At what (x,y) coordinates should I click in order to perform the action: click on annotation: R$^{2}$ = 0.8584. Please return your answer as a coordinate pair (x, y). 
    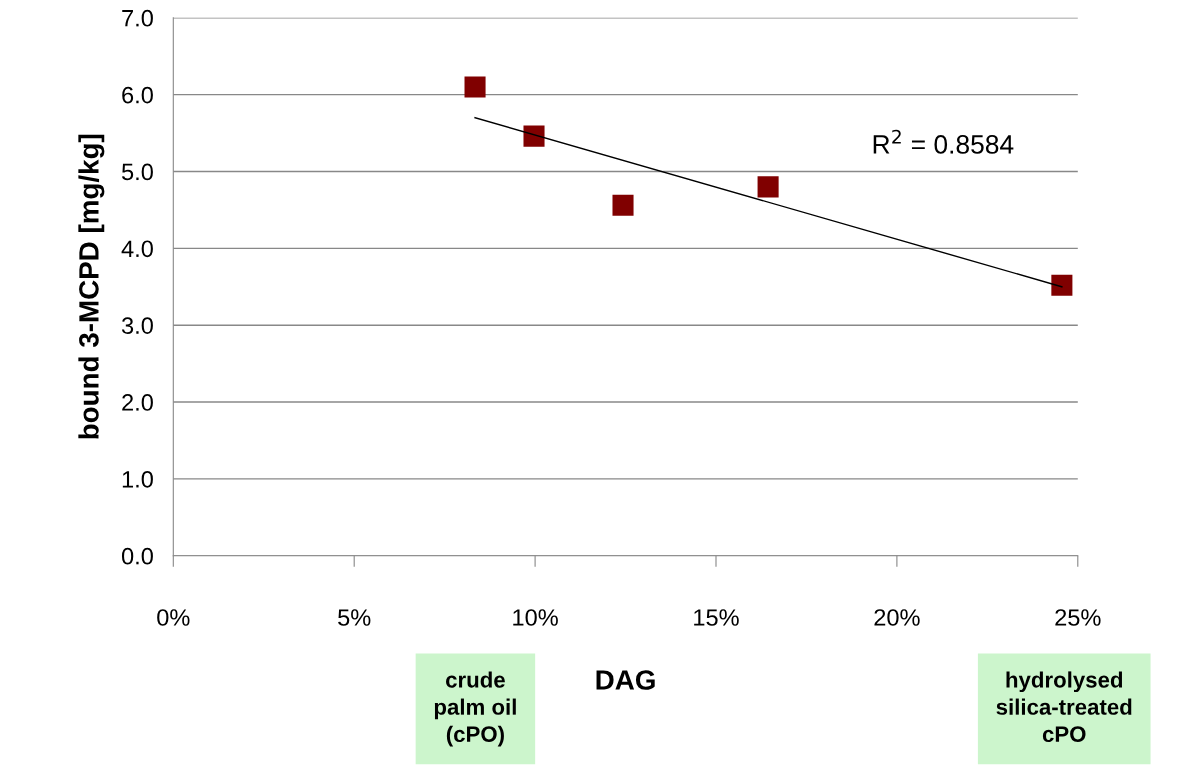
    Looking at the image, I should click on (943, 141).